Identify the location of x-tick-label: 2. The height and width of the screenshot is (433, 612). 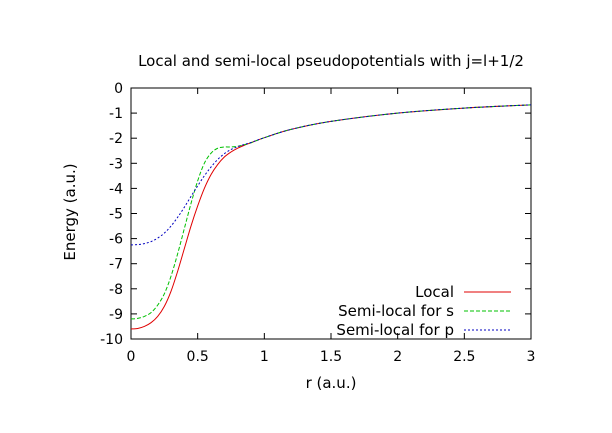
(397, 357).